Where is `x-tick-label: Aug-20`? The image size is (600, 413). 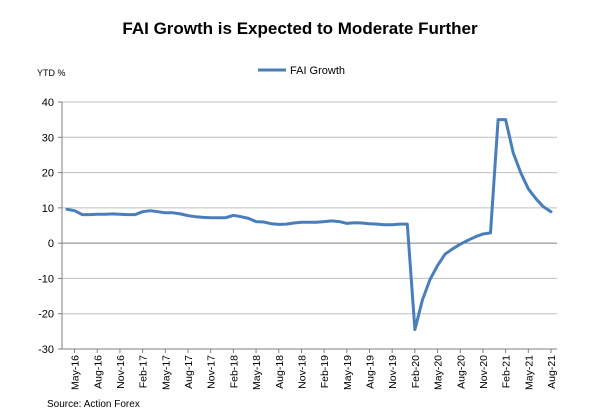
x-tick-label: Aug-20 is located at coordinates (461, 372).